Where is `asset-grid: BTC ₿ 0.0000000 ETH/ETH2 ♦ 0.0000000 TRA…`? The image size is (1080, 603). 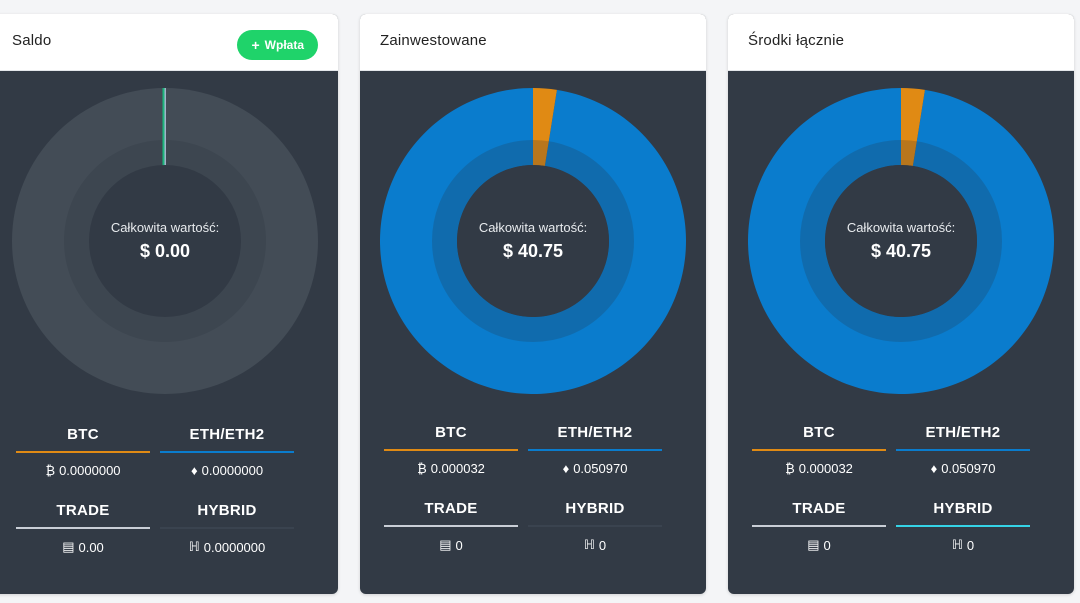
asset-grid: BTC ₿ 0.0000000 ETH/ETH2 ♦ 0.0000000 TRA… is located at coordinates (165, 490).